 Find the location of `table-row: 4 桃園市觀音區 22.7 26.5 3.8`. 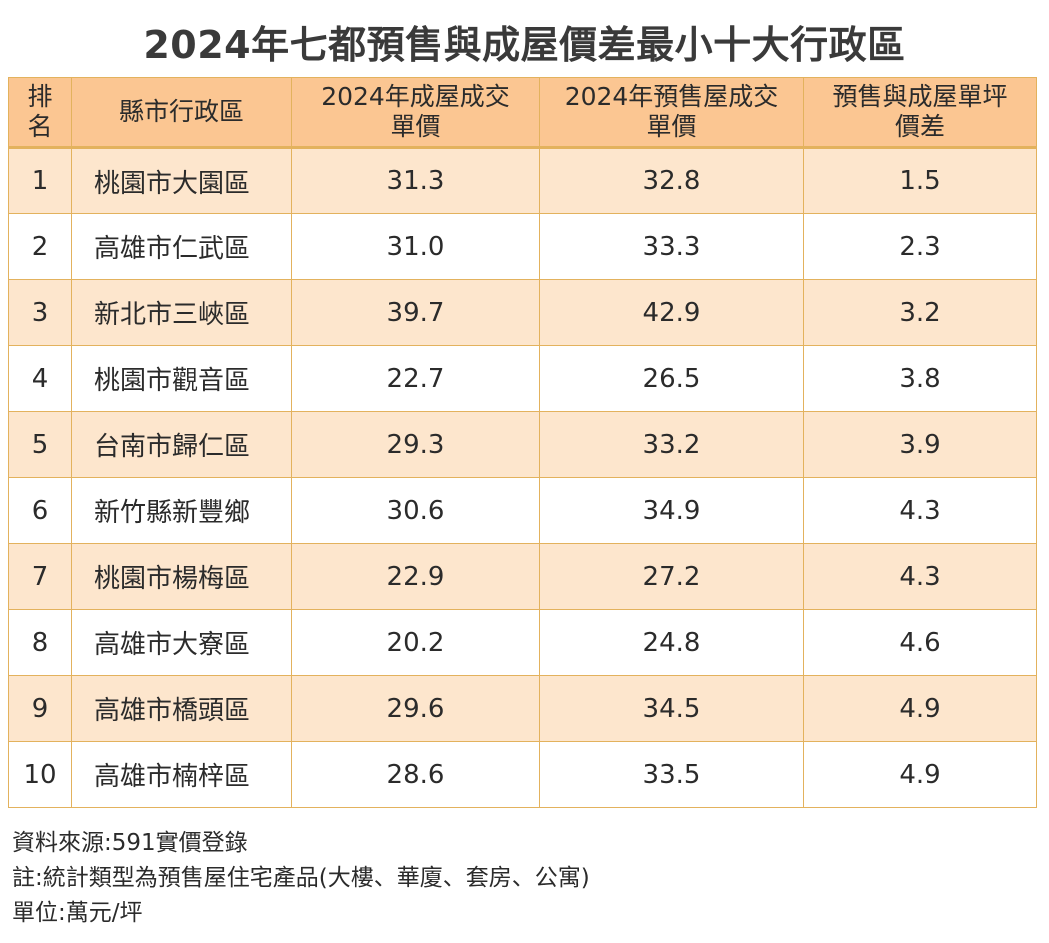

table-row: 4 桃園市觀音區 22.7 26.5 3.8 is located at coordinates (522, 378).